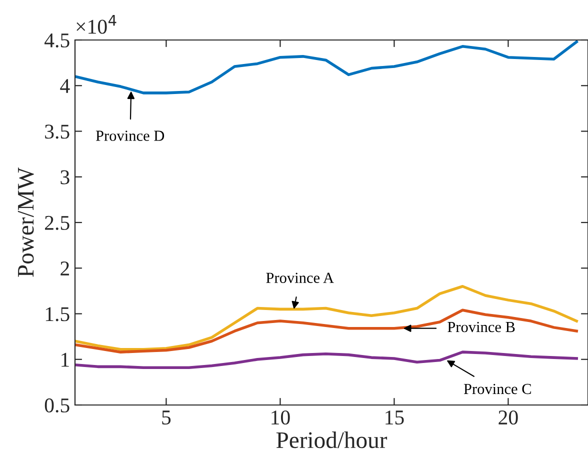 This screenshot has width=588, height=462. What do you see at coordinates (281, 417) in the screenshot?
I see `x-tick-label: 10` at bounding box center [281, 417].